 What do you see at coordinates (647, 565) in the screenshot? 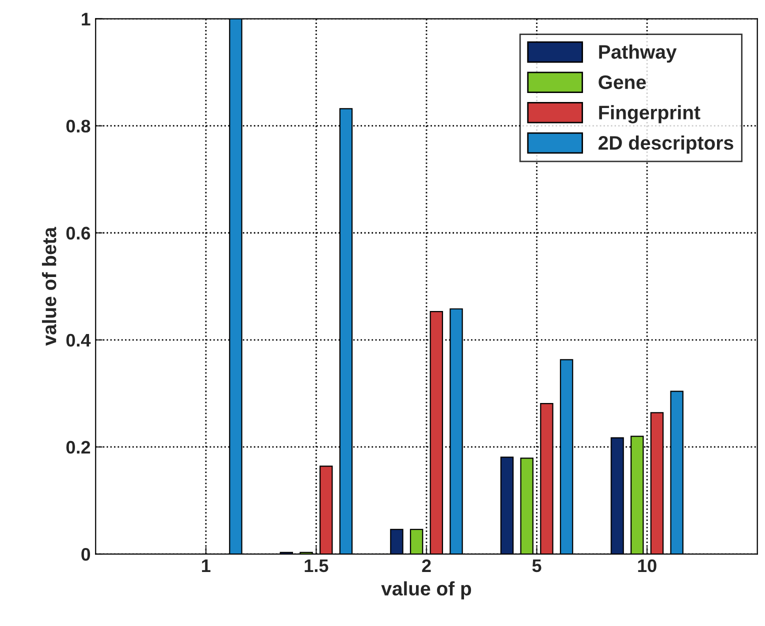
I see `x-tick-label: 10` at bounding box center [647, 565].